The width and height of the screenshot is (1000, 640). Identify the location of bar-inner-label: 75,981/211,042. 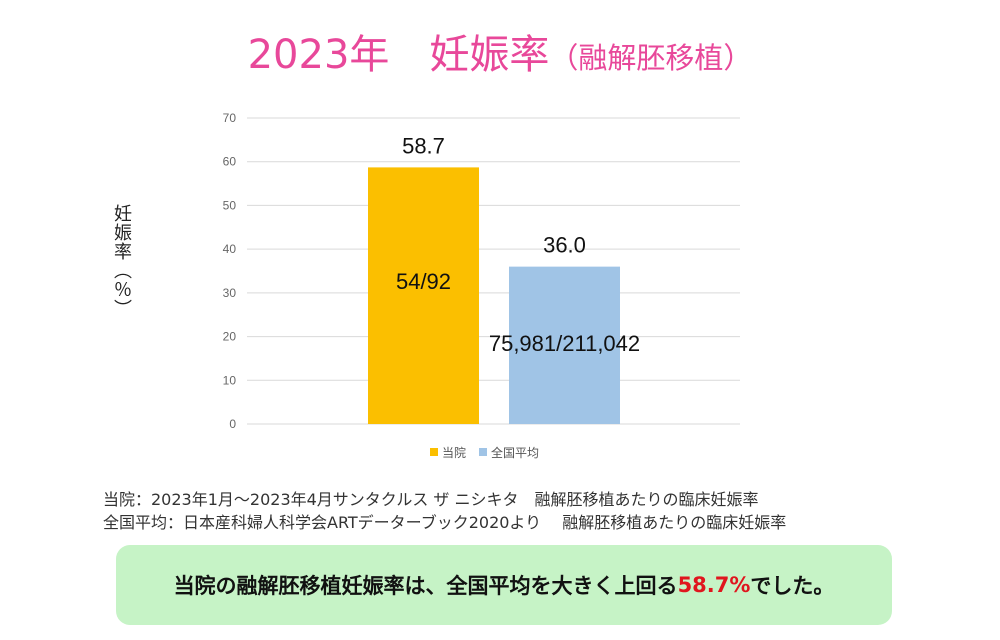
(564, 343).